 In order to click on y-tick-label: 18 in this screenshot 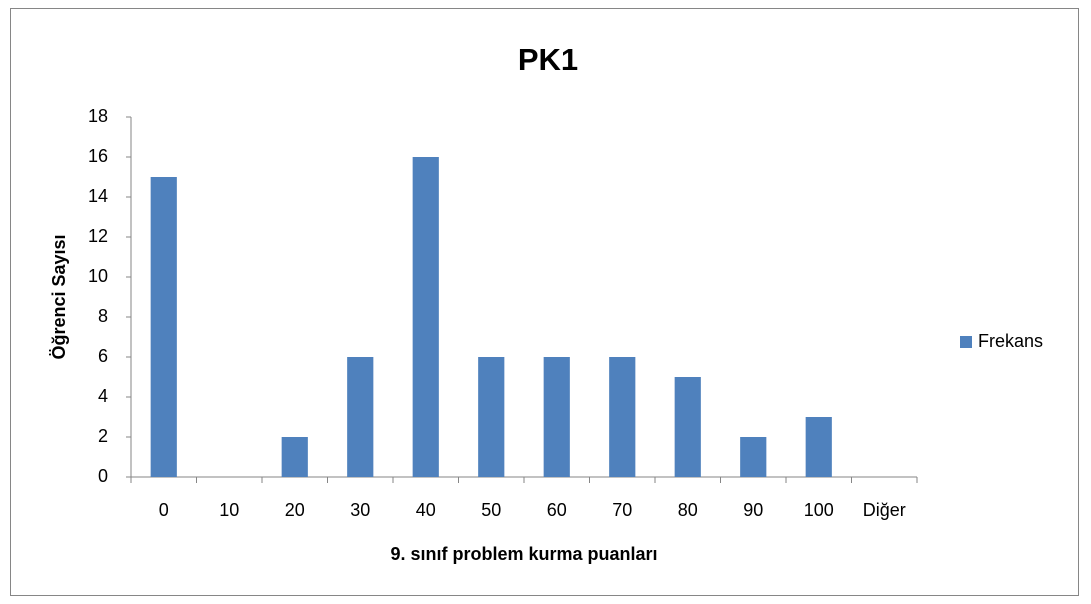, I will do `click(98, 116)`.